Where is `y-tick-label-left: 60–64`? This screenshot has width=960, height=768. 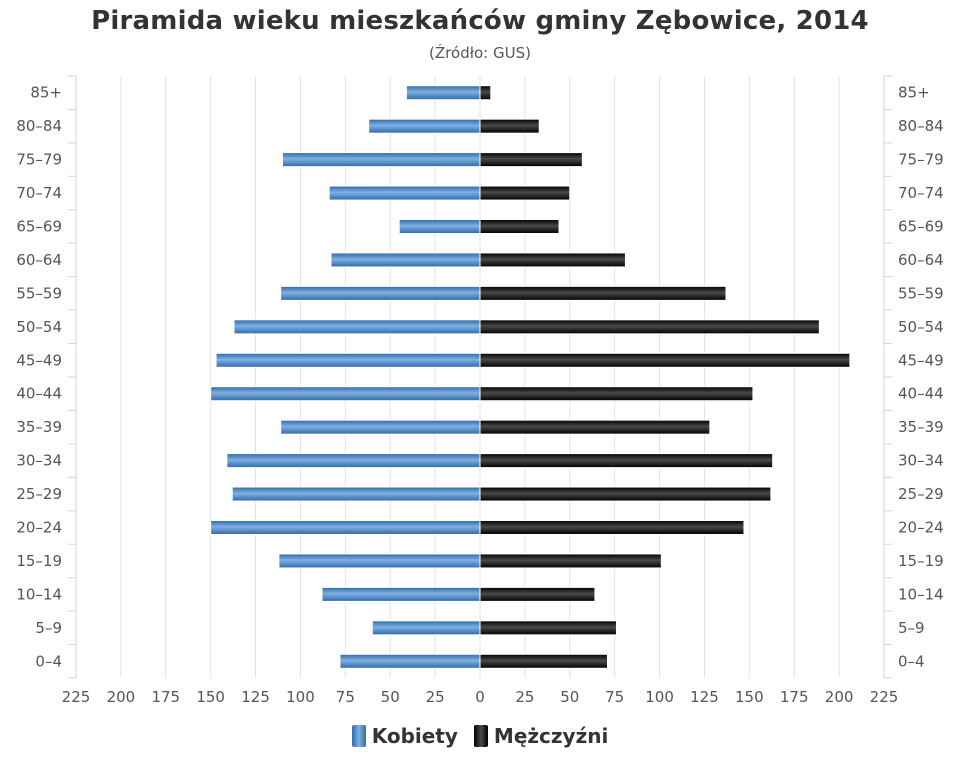 y-tick-label-left: 60–64 is located at coordinates (39, 260).